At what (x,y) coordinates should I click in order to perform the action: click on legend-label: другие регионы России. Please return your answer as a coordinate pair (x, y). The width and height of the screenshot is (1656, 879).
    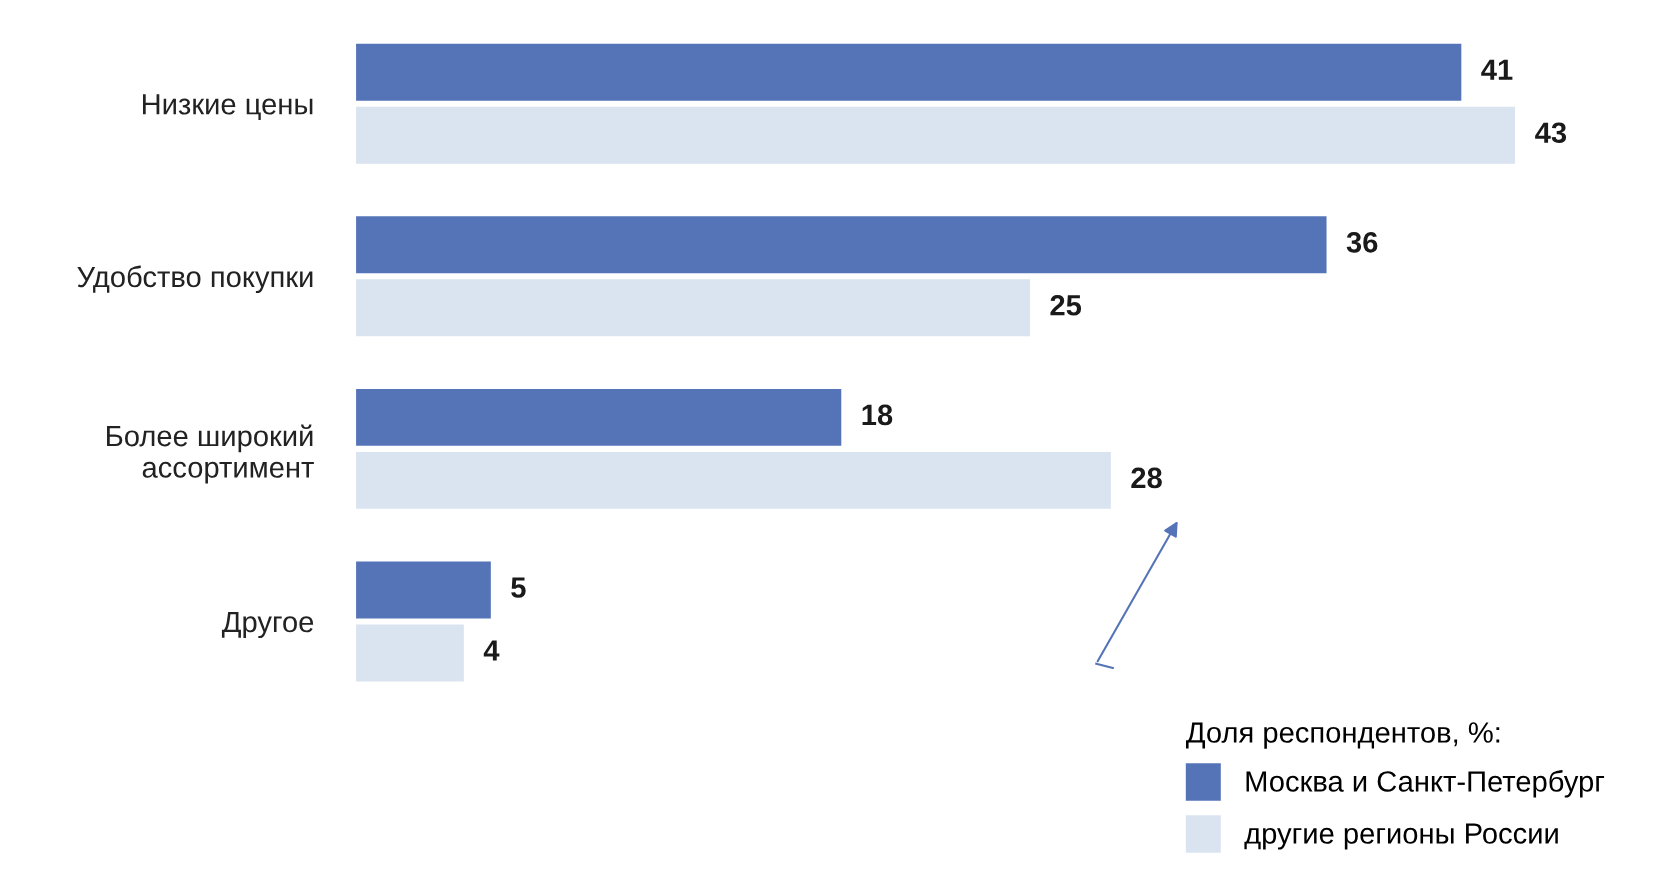
    Looking at the image, I should click on (1401, 836).